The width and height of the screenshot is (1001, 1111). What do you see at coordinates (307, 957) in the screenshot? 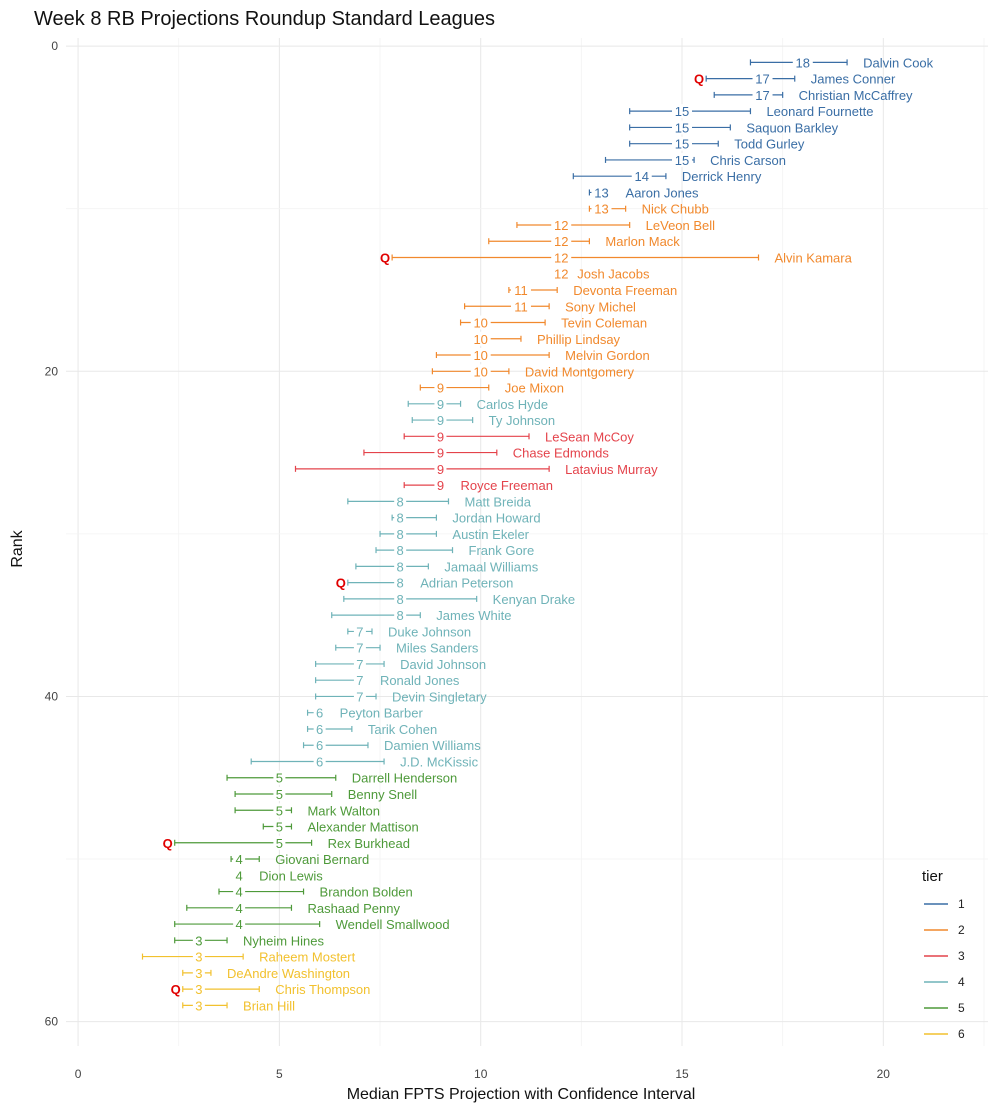
I see `player-name-label: Raheem Mostert` at bounding box center [307, 957].